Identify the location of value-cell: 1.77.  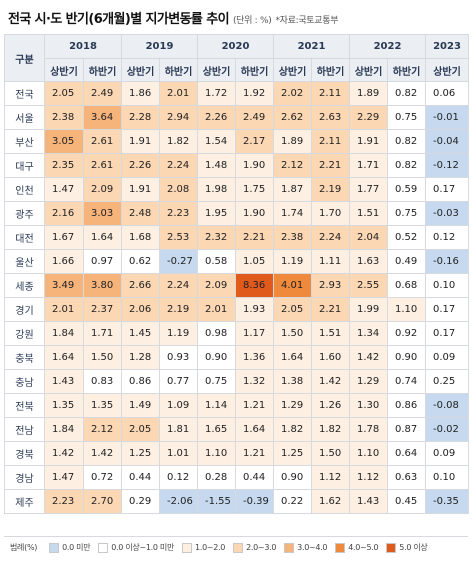
(368, 189).